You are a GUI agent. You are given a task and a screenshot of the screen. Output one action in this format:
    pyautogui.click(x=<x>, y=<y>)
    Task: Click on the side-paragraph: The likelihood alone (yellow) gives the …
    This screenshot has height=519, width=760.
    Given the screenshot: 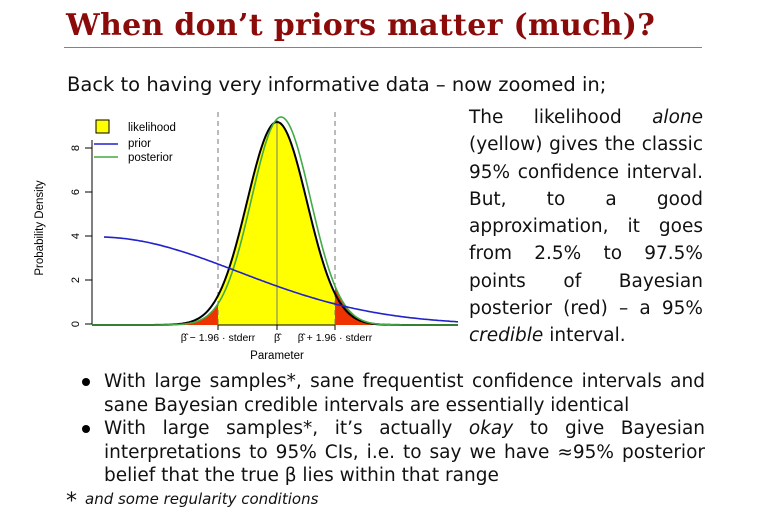 What is the action you would take?
    pyautogui.click(x=586, y=227)
    